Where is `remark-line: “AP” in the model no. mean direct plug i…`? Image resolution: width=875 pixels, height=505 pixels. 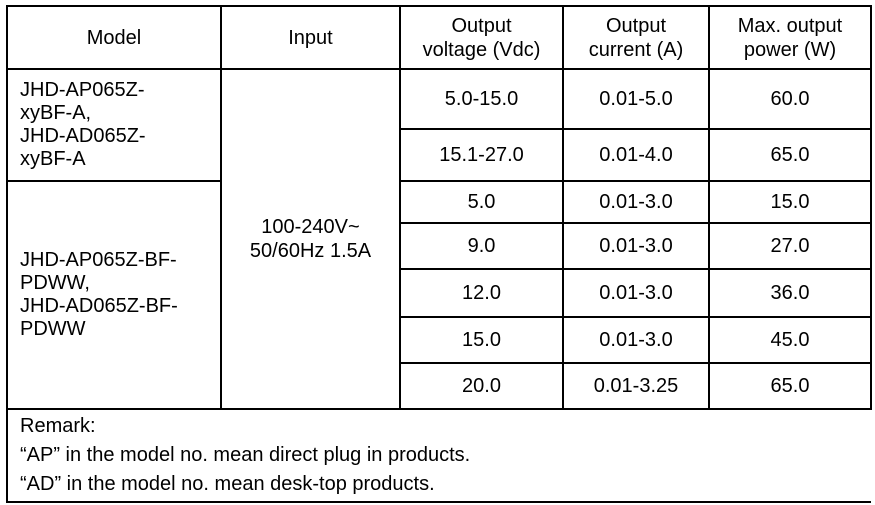 remark-line: “AP” in the model no. mean direct plug i… is located at coordinates (245, 455).